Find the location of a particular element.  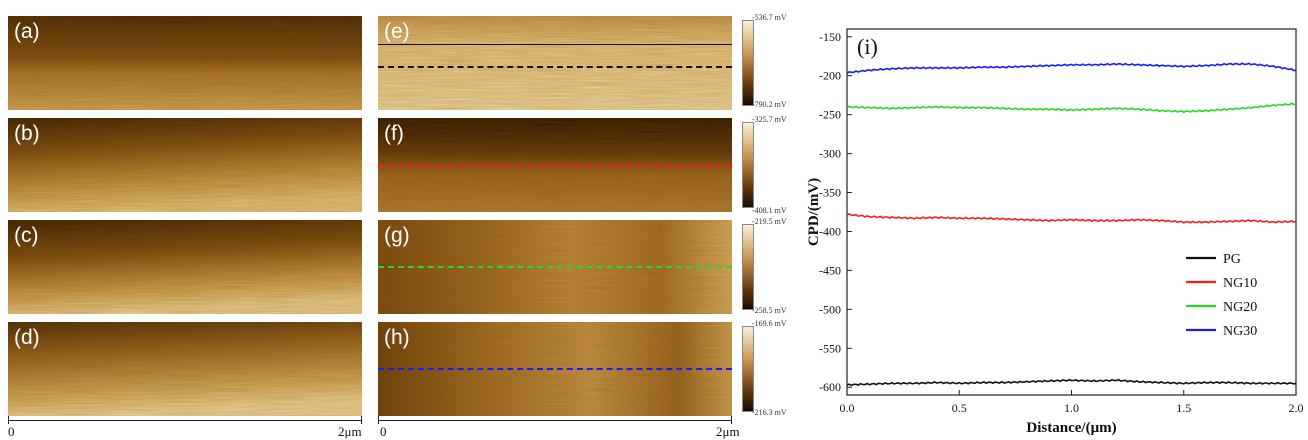

scale-left-start: 0 is located at coordinates (11, 431).